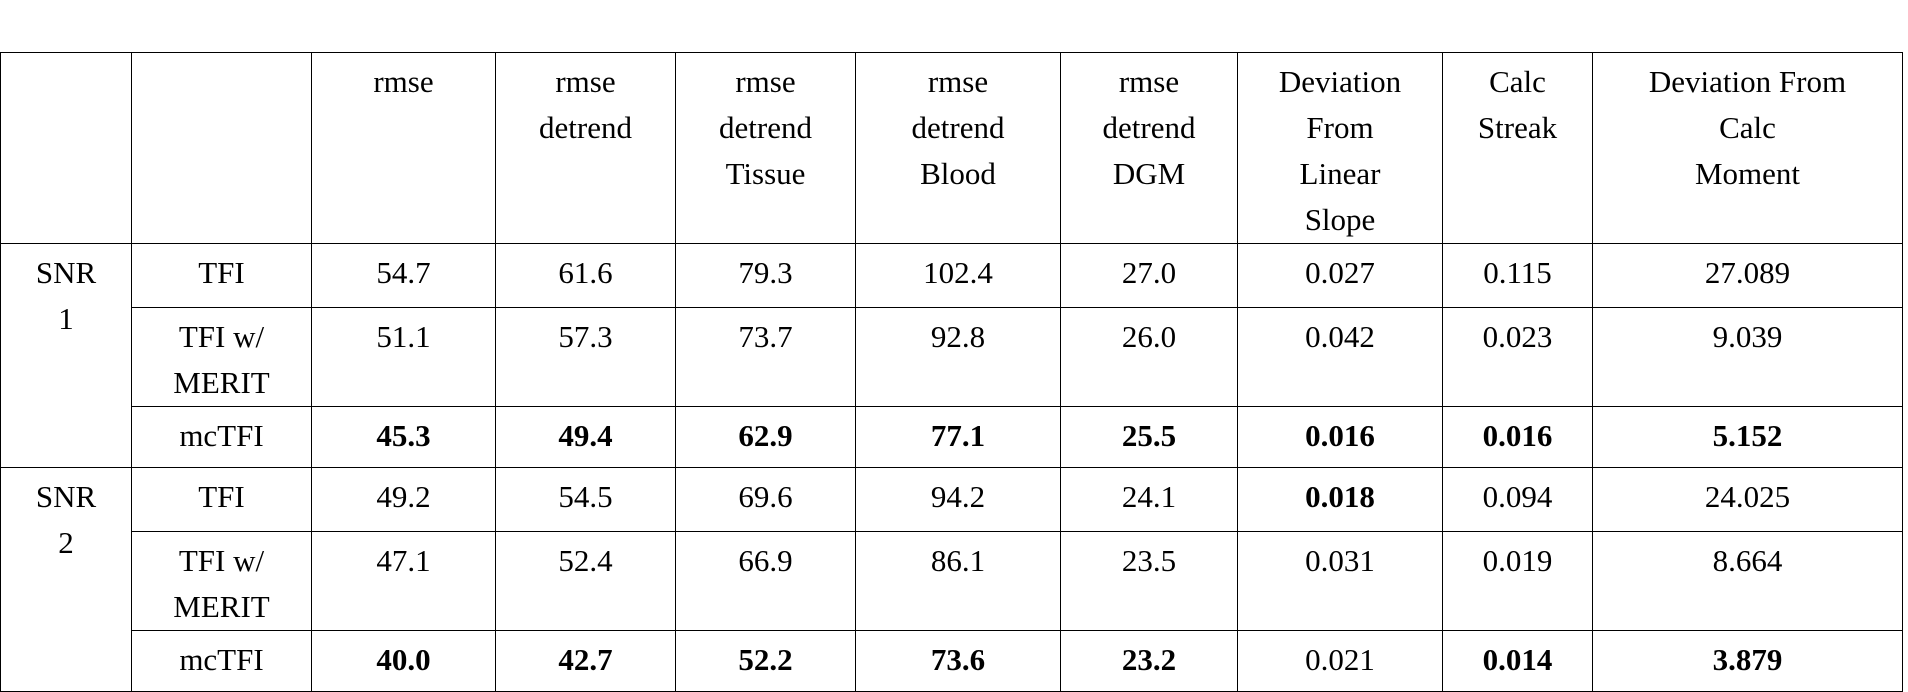 This screenshot has height=692, width=1908. Describe the element at coordinates (765, 357) in the screenshot. I see `value-cell: 73.7` at that location.